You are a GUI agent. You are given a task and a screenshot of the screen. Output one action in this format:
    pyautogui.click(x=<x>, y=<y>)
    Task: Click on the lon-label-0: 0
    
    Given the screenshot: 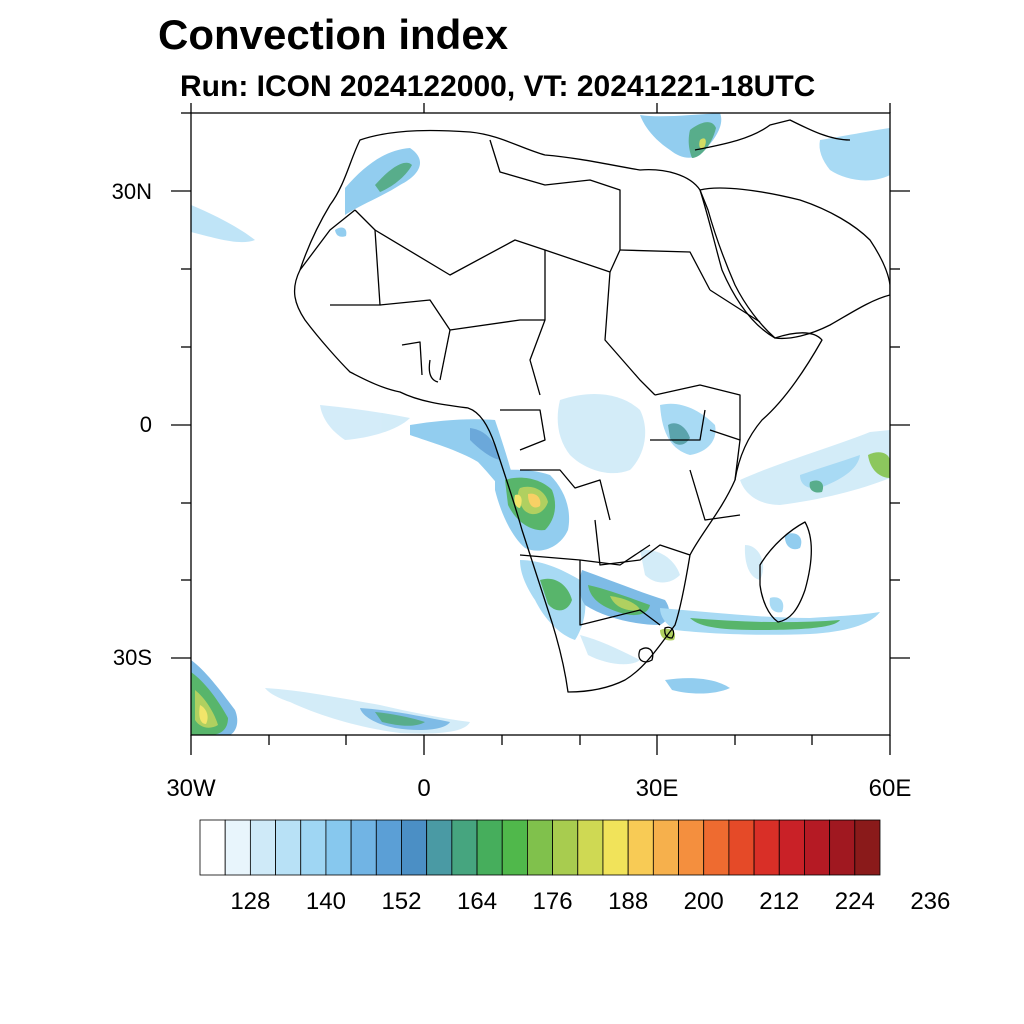 What is the action you would take?
    pyautogui.click(x=424, y=788)
    